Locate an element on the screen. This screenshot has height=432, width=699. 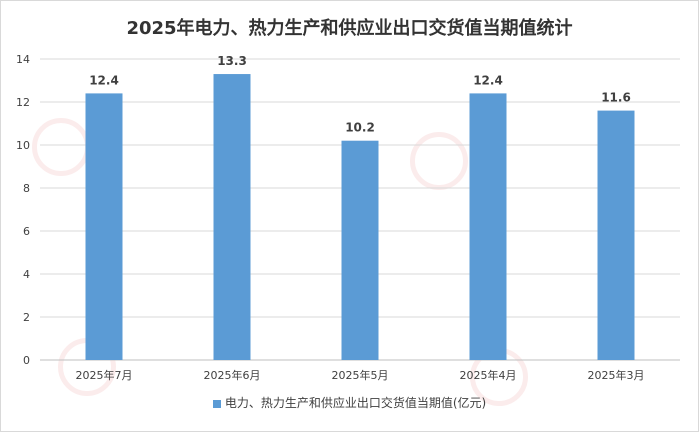
legend: 电力、热力生产和供应业出口交货值当期值(亿元) is located at coordinates (349, 402).